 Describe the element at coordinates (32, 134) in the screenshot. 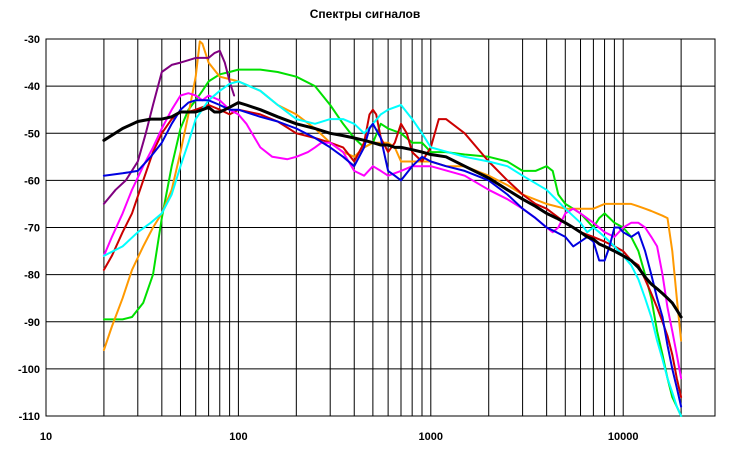

I see `y-tick-label: -50` at that location.